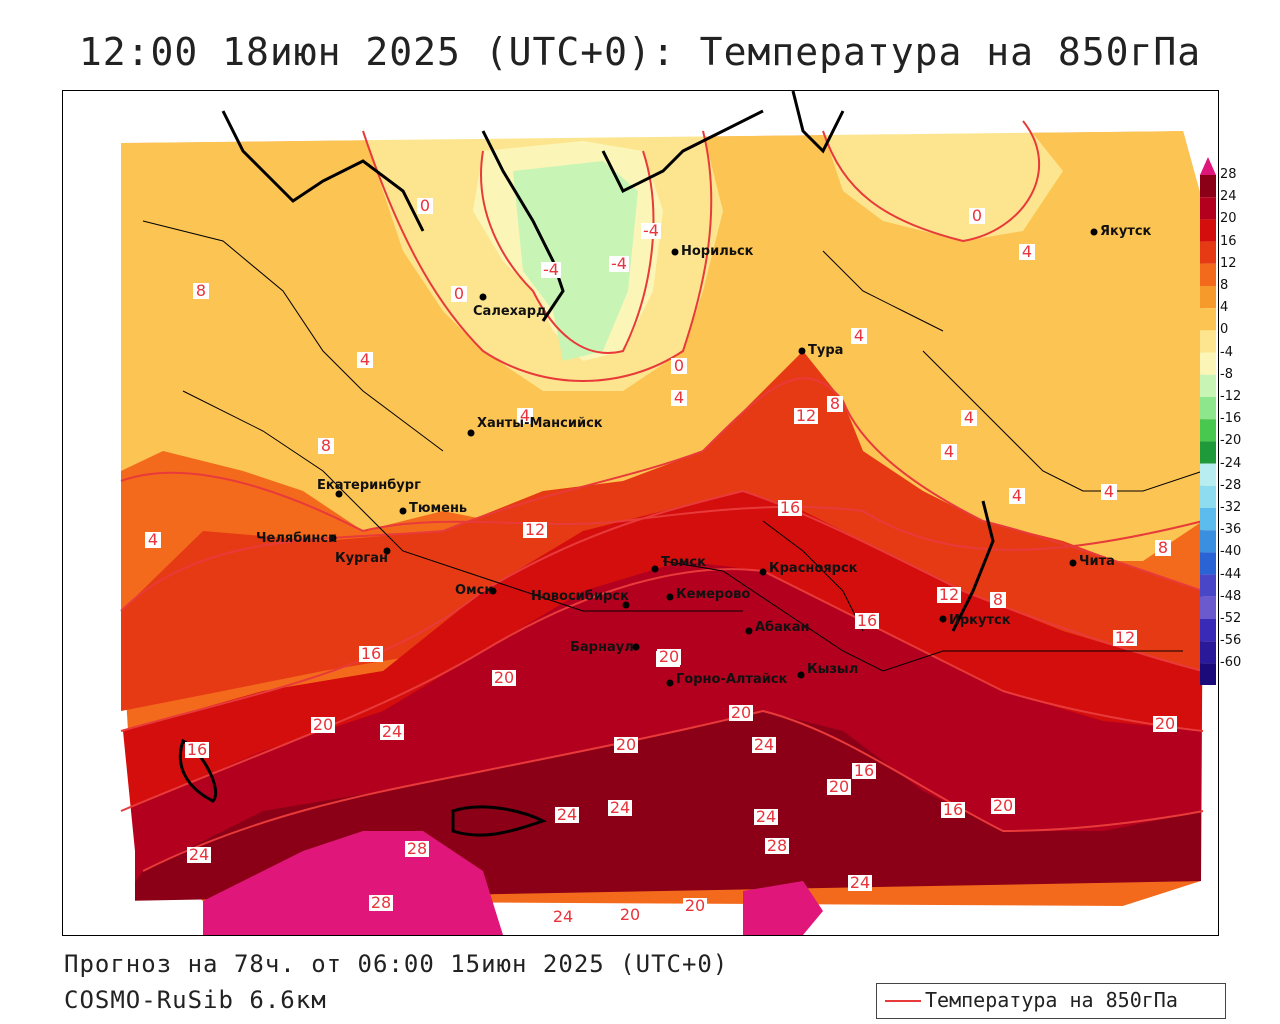 The width and height of the screenshot is (1280, 1024). I want to click on city-label: Норильск, so click(717, 251).